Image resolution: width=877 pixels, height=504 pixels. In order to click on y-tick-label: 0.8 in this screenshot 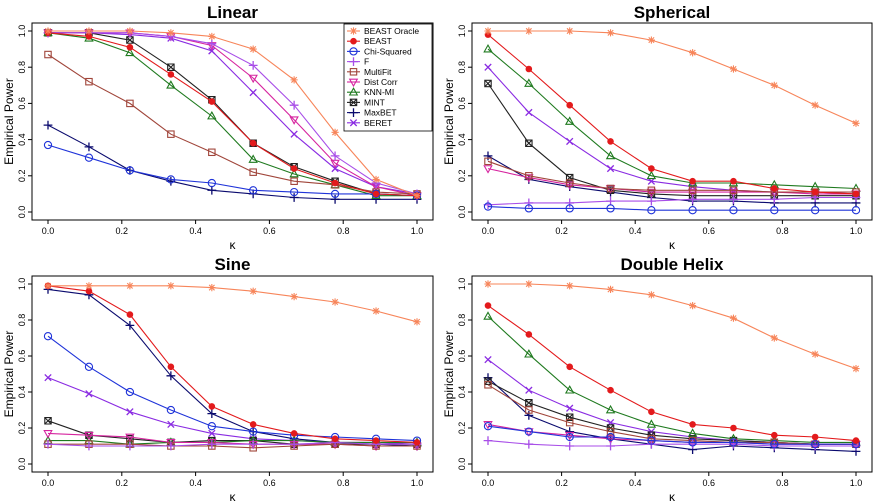, I will do `click(462, 320)`.